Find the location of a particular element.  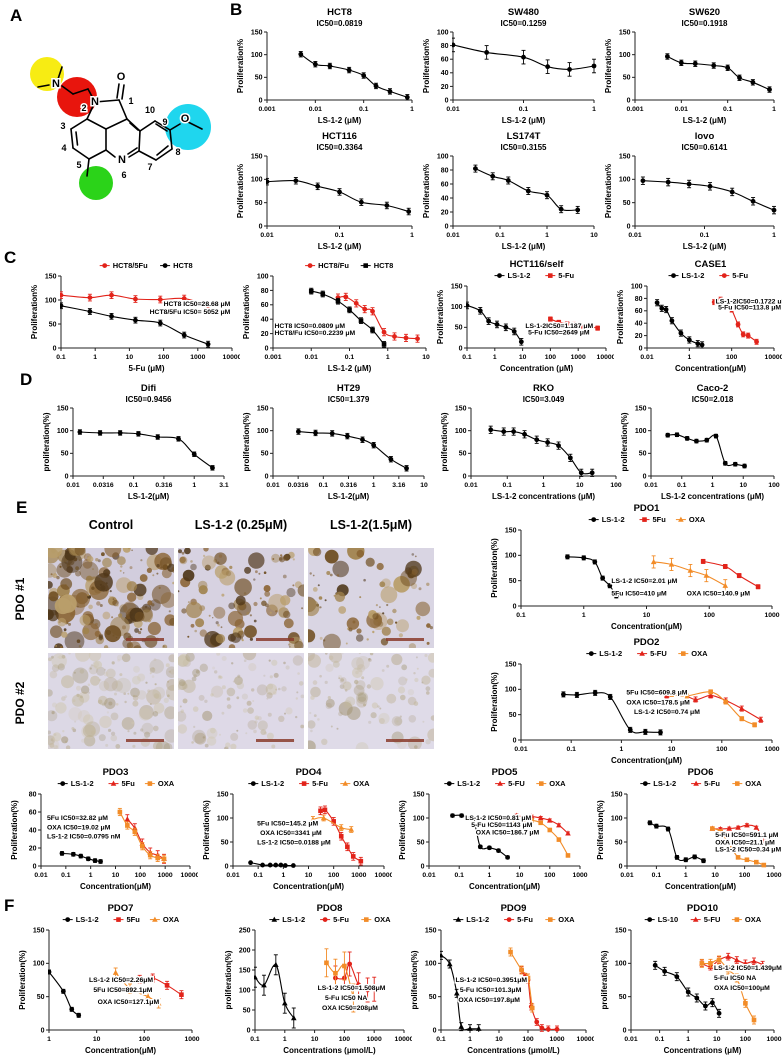

svg-text: 5-Fu IC50=1143 μM is located at coordinates (501, 825).